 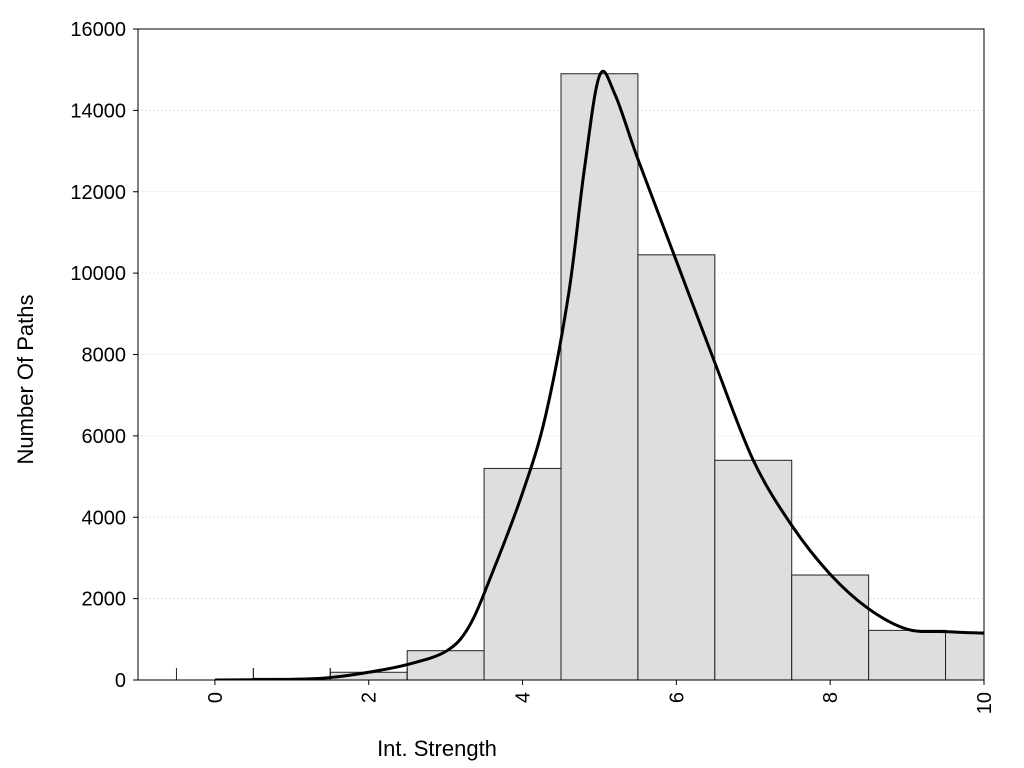 What do you see at coordinates (104, 437) in the screenshot?
I see `y-tick-label: 6000` at bounding box center [104, 437].